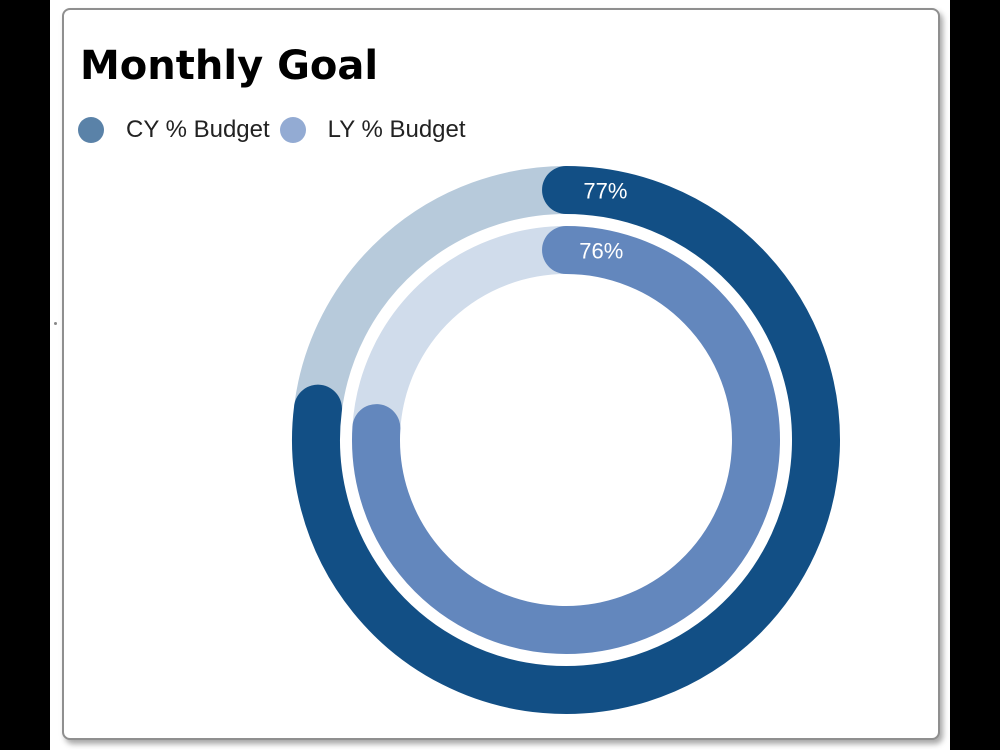 Image resolution: width=1000 pixels, height=750 pixels. Describe the element at coordinates (277, 130) in the screenshot. I see `chart-legend: CY % Budget LY % Budget` at that location.